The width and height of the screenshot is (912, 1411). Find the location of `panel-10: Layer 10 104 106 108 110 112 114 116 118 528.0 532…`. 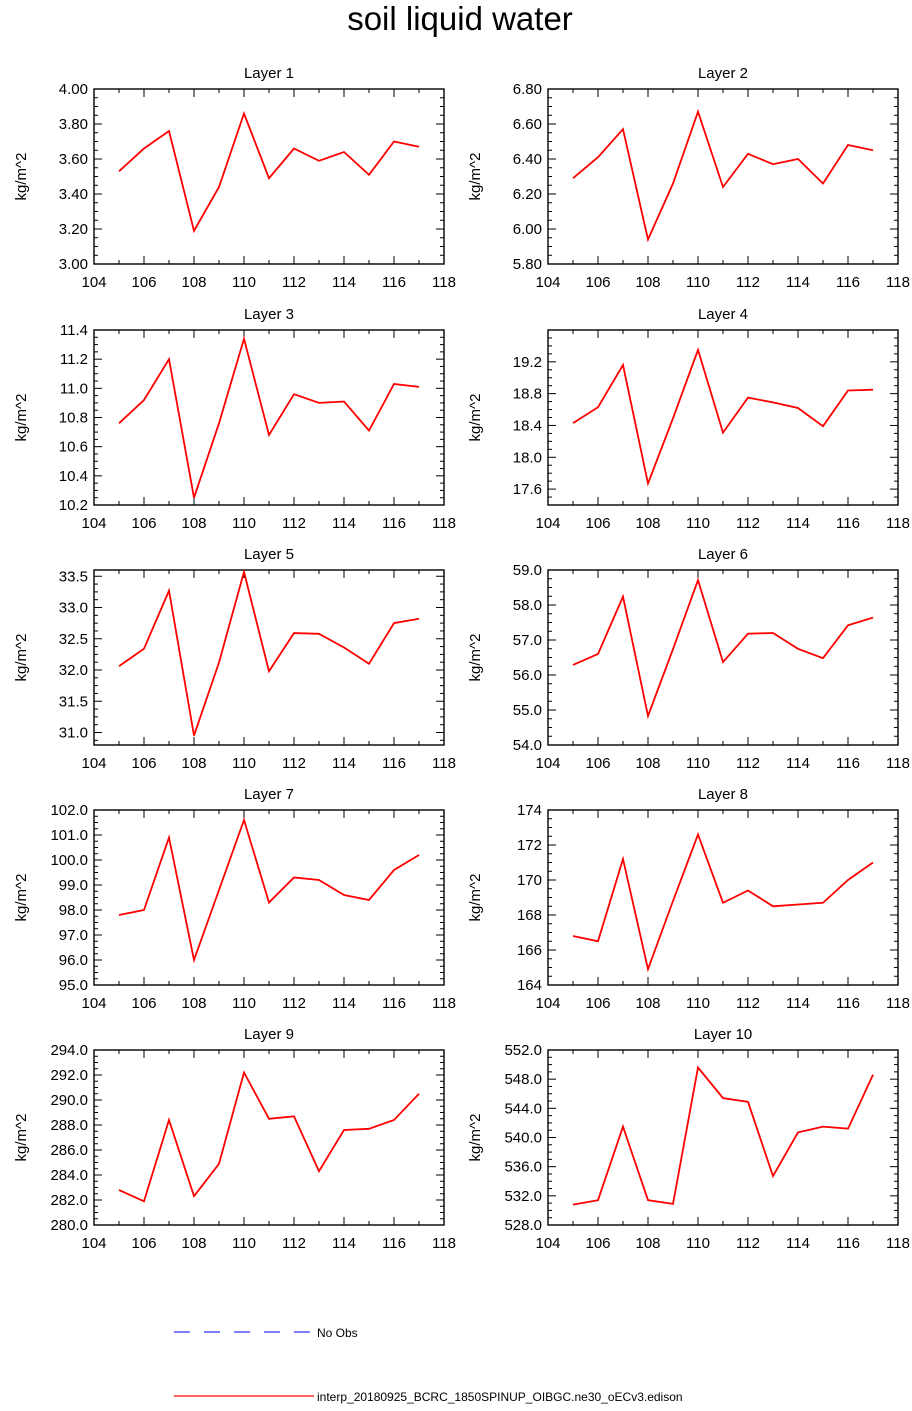

panel-10: Layer 10 104 106 108 110 112 114 116 118 528.0 532… is located at coordinates (688, 1139).